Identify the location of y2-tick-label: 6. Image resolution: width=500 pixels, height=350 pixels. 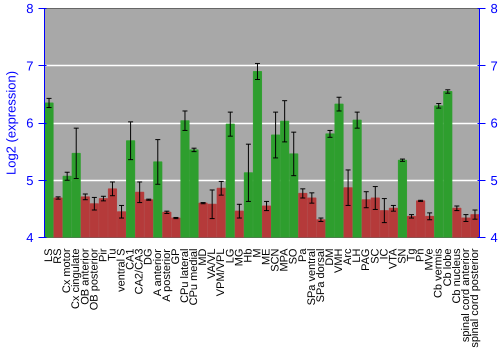
(494, 123).